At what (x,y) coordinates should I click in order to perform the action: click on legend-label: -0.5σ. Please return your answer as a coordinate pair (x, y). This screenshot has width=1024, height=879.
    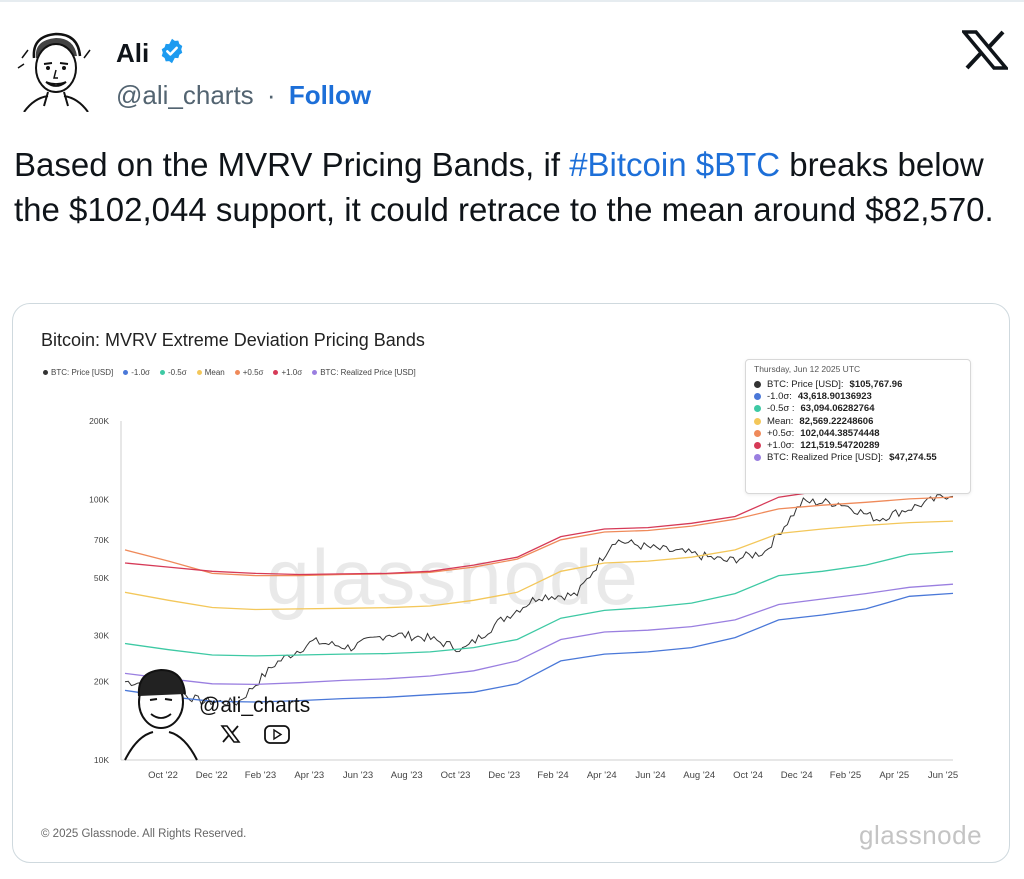
    Looking at the image, I should click on (177, 372).